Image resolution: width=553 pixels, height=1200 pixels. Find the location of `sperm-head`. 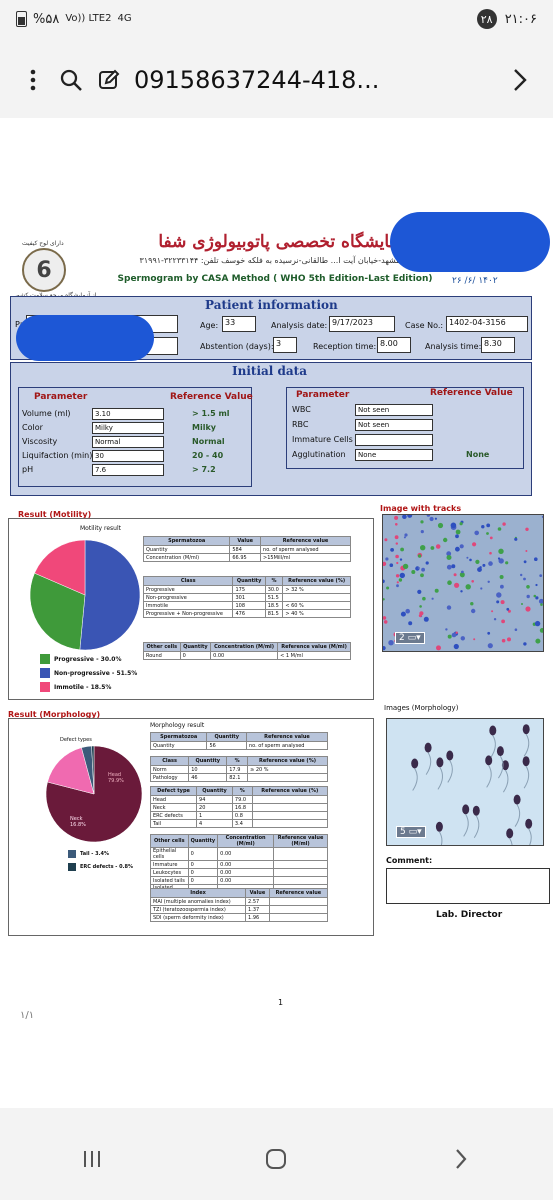

sperm-head is located at coordinates (439, 826).